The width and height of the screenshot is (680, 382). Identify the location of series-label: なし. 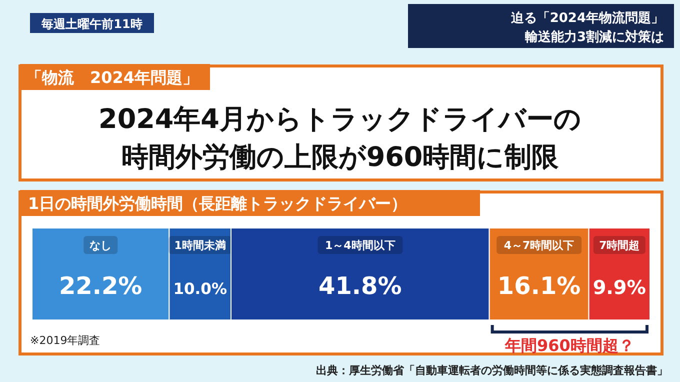
(101, 245).